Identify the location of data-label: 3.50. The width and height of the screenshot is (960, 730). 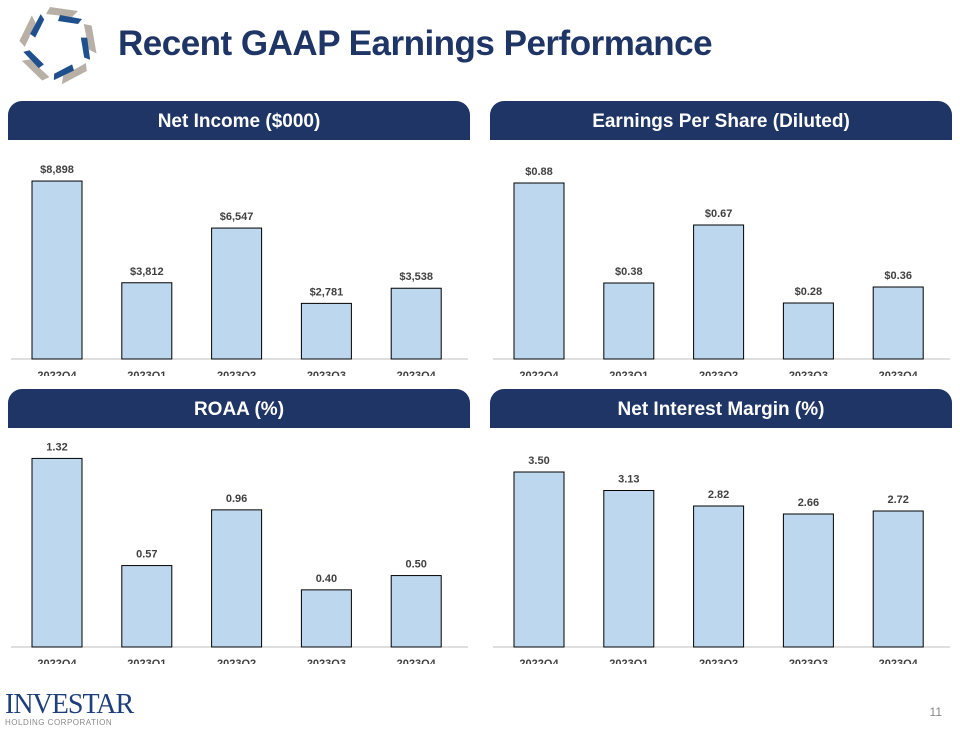
(538, 461).